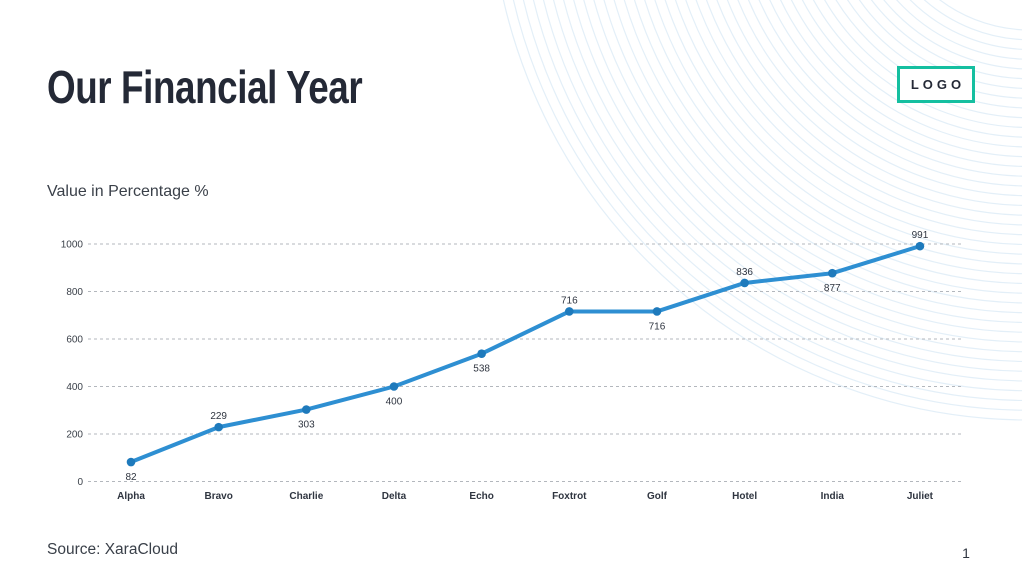 This screenshot has width=1022, height=575. I want to click on x-axis-category-label: Echo, so click(481, 496).